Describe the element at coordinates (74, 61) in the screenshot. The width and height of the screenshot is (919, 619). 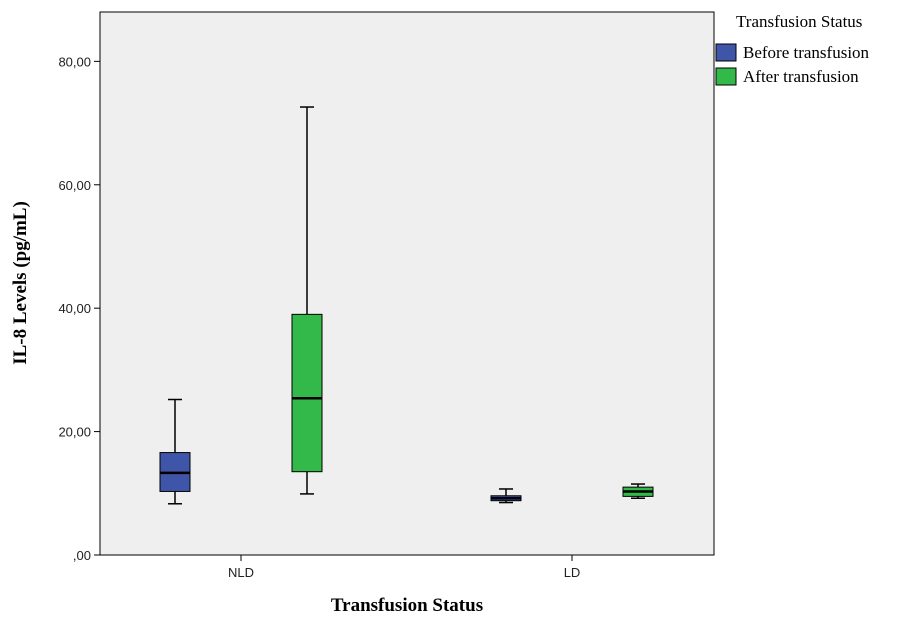
I see `y-tick-label: 80,00` at that location.